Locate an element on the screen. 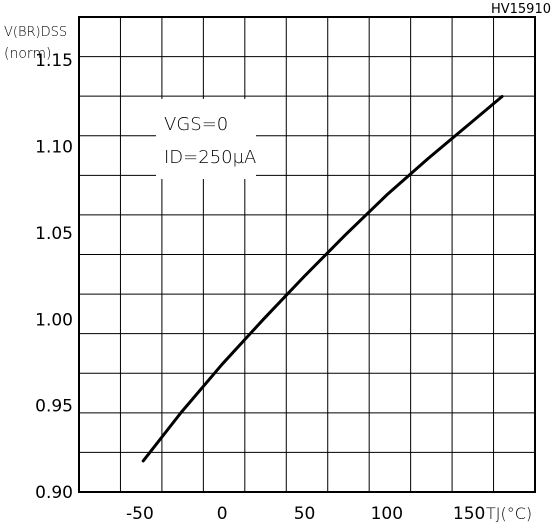 The width and height of the screenshot is (553, 525). y-tick-label: 1.00 is located at coordinates (54, 320).